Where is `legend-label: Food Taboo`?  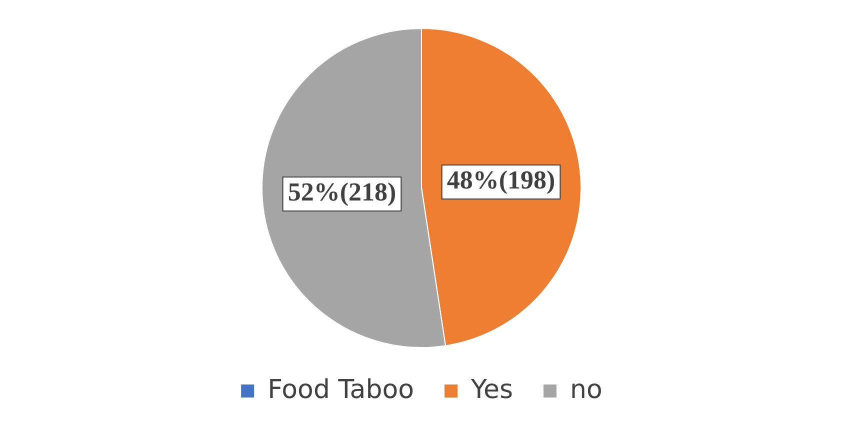
legend-label: Food Taboo is located at coordinates (341, 389).